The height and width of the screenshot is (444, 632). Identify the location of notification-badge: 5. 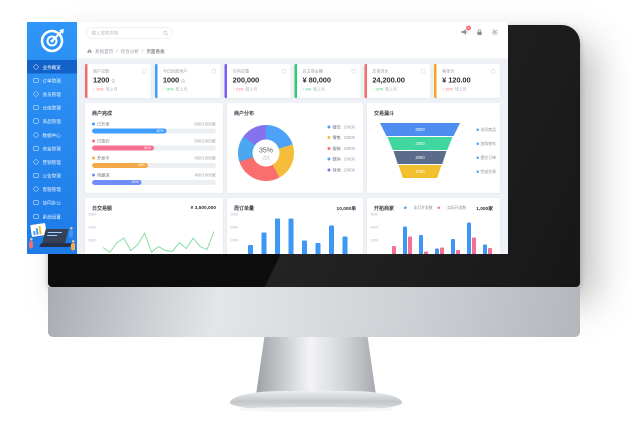
(468, 28).